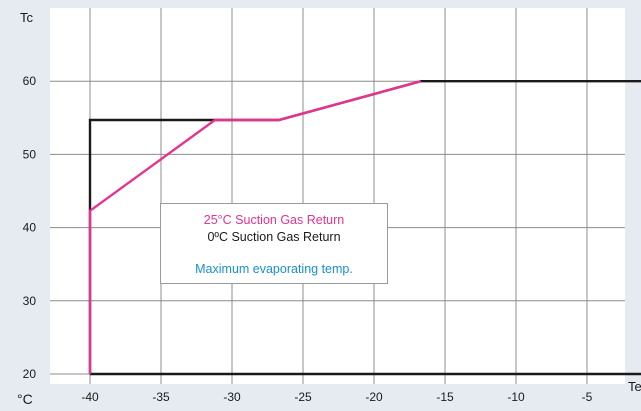 The height and width of the screenshot is (411, 641). Describe the element at coordinates (516, 397) in the screenshot. I see `x-tick-label: -10` at that location.